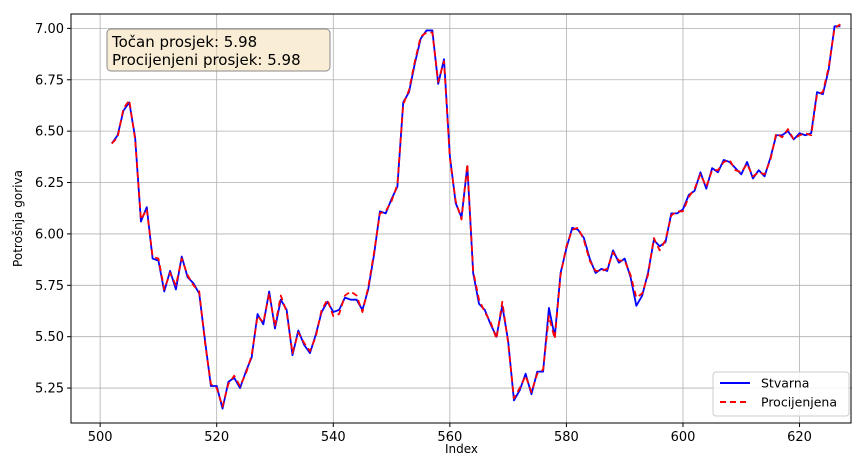 The width and height of the screenshot is (852, 455). What do you see at coordinates (781, 394) in the screenshot?
I see `legend: Stvarna Procijenjena` at bounding box center [781, 394].